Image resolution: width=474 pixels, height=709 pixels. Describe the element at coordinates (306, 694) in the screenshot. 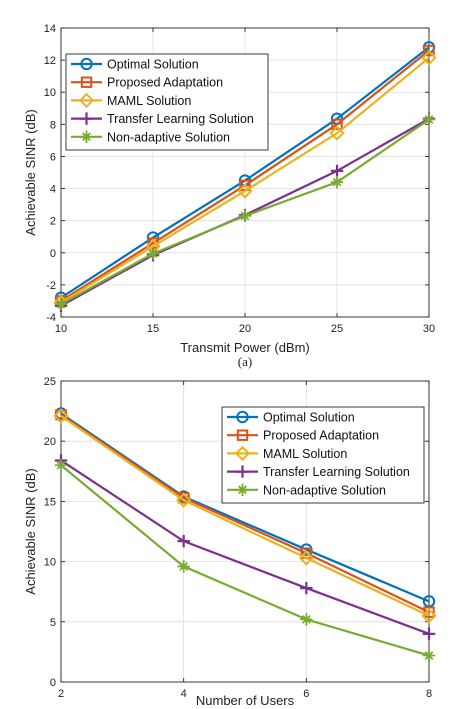

I see `x-tick-label: 6` at that location.